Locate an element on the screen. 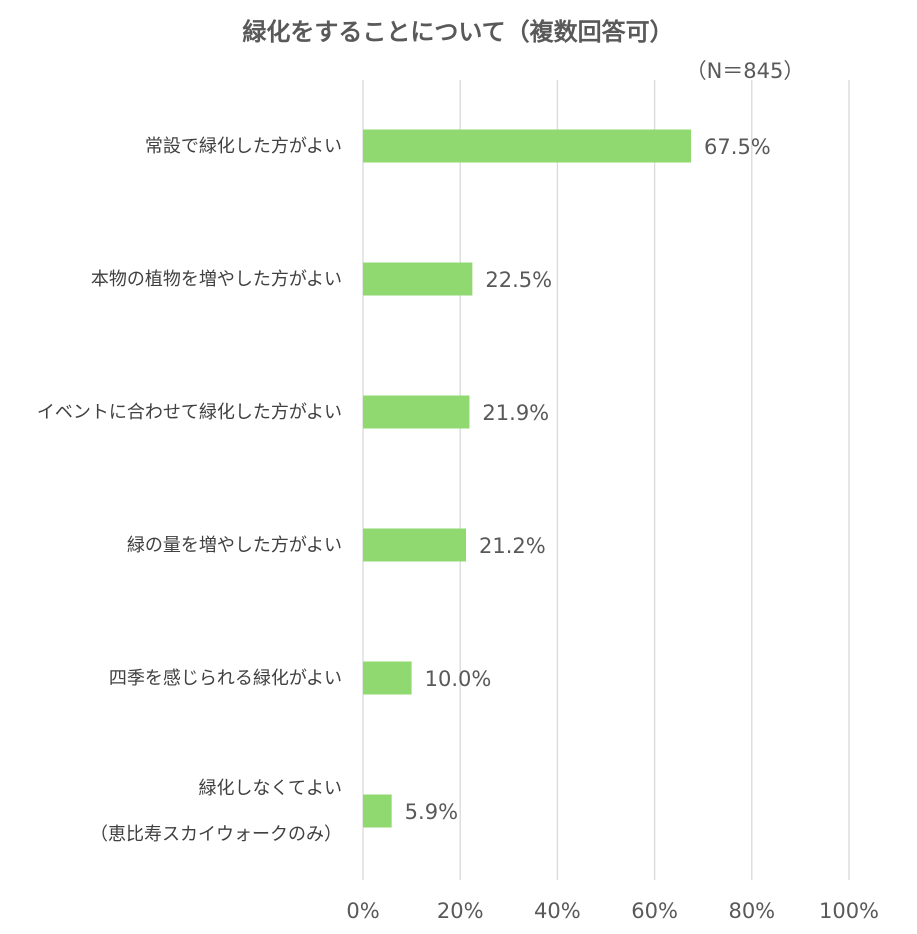 The image size is (917, 934). category-label: （恵比寿スカイウォークのみ） is located at coordinates (216, 834).